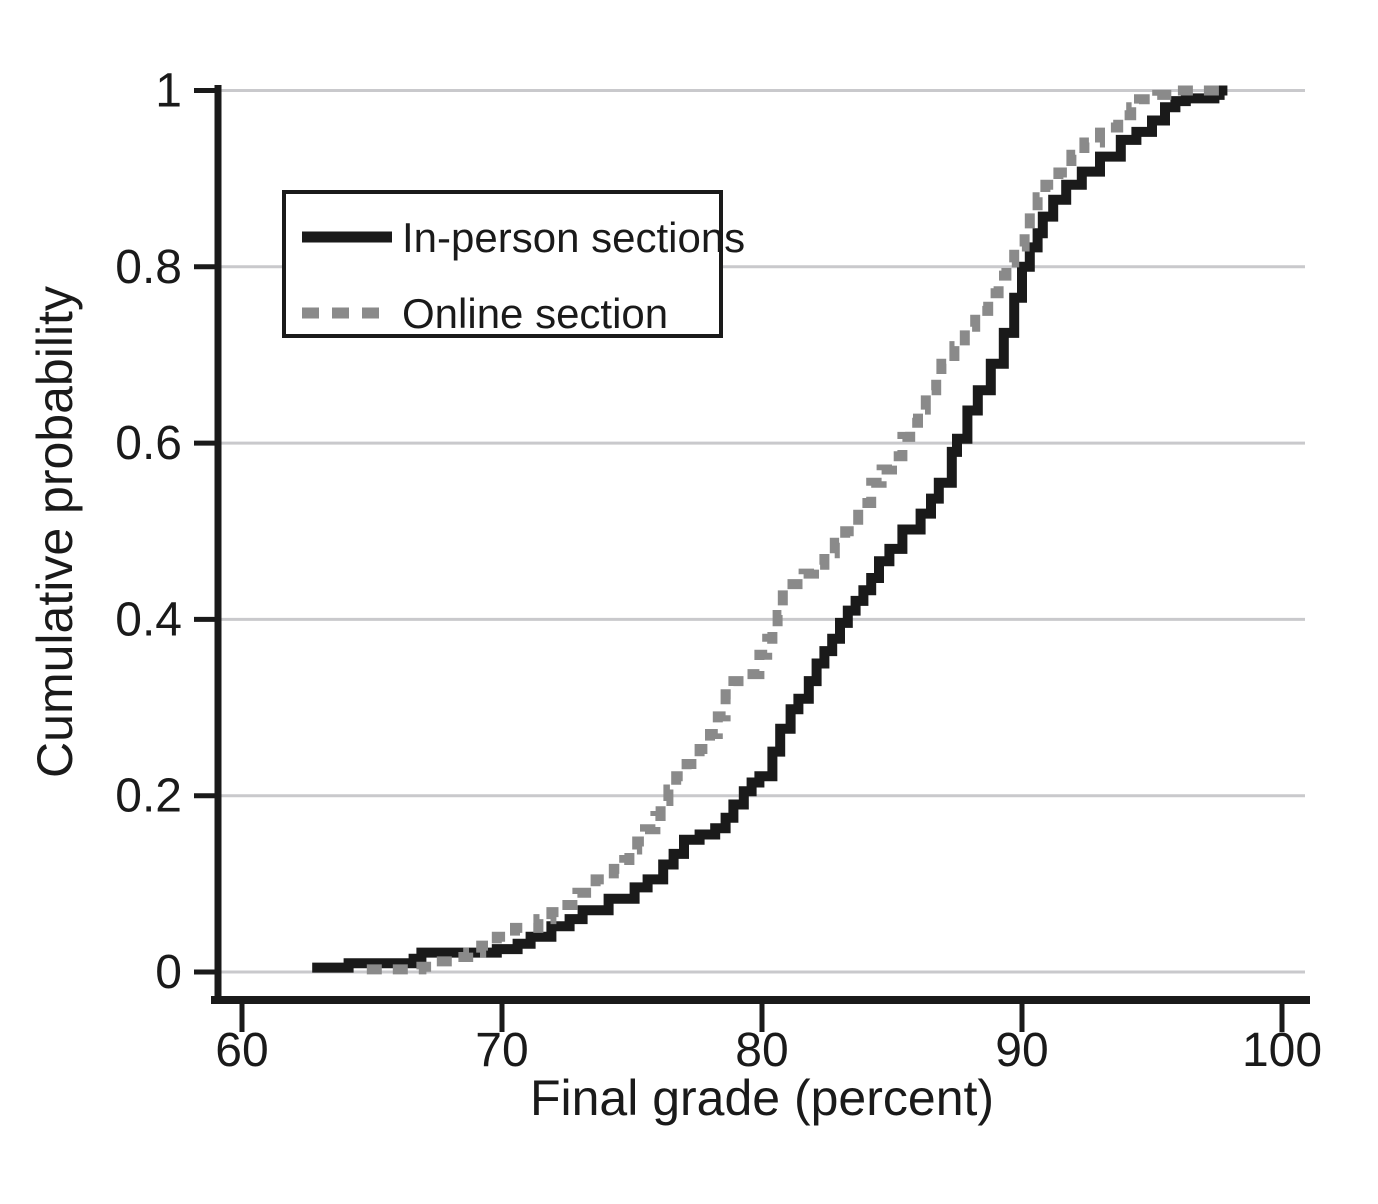  Describe the element at coordinates (148, 443) in the screenshot. I see `y-tick-label: 0.6` at that location.